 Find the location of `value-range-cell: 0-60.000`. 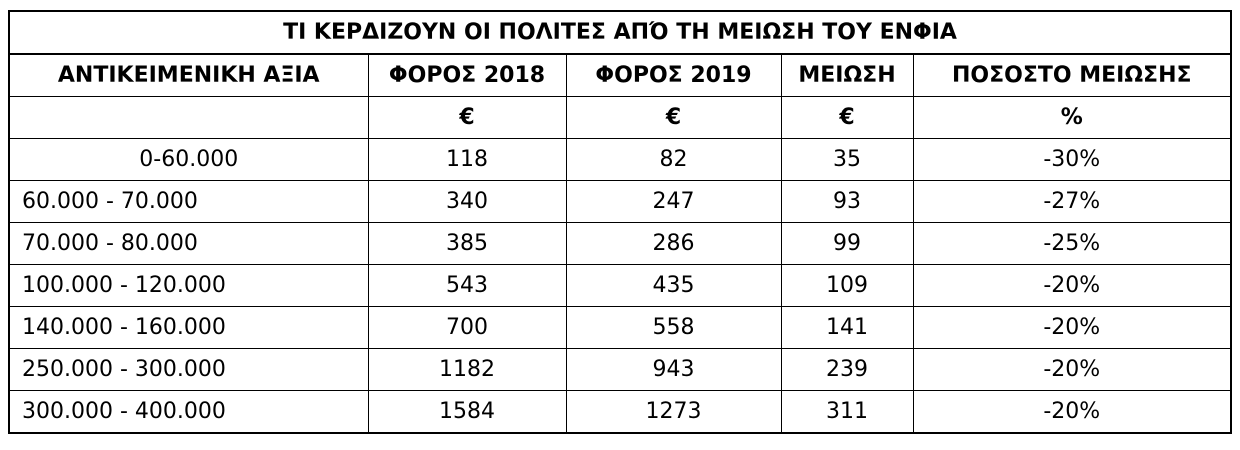

value-range-cell: 0-60.000 is located at coordinates (188, 159).